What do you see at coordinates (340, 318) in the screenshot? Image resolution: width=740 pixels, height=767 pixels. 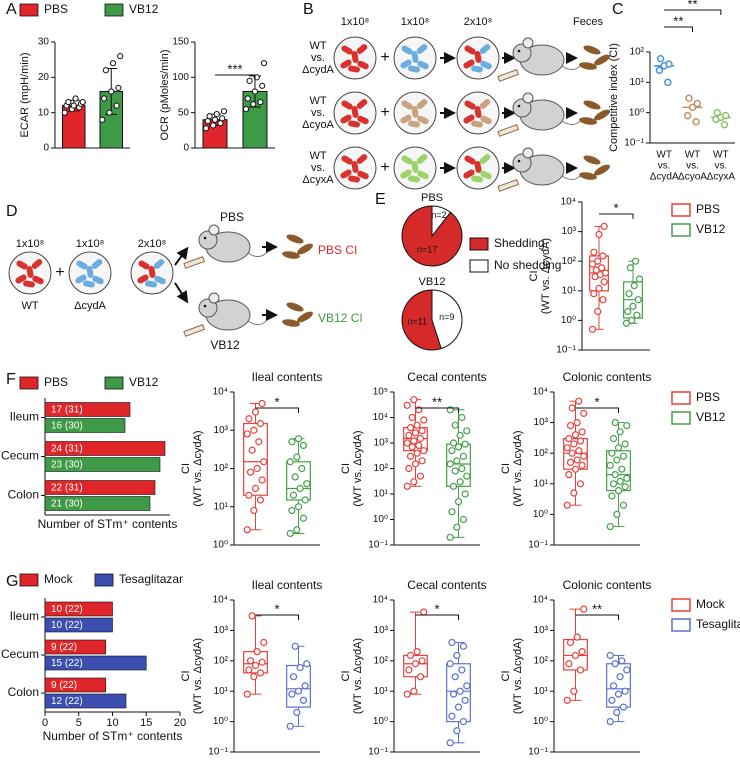 I see `outcome-label: VB12 CI` at bounding box center [340, 318].